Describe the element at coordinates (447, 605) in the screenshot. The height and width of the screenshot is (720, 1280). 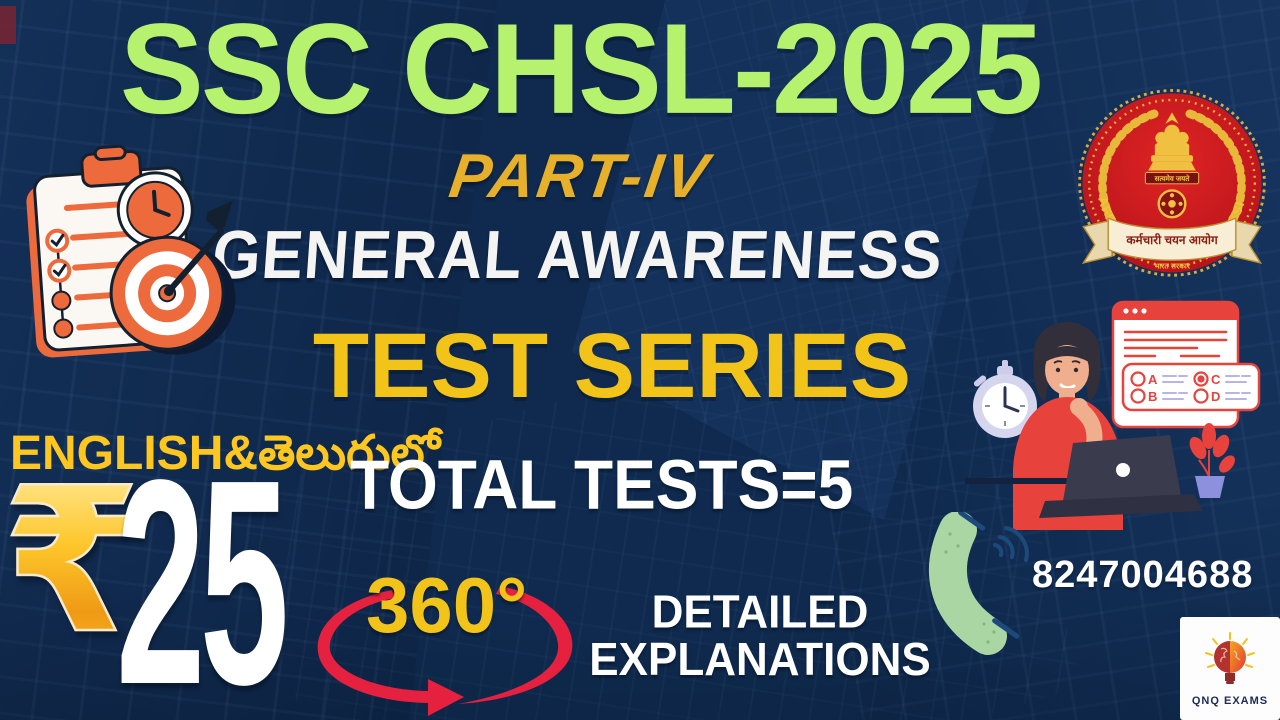
I see `360-degree-label: 360°` at that location.